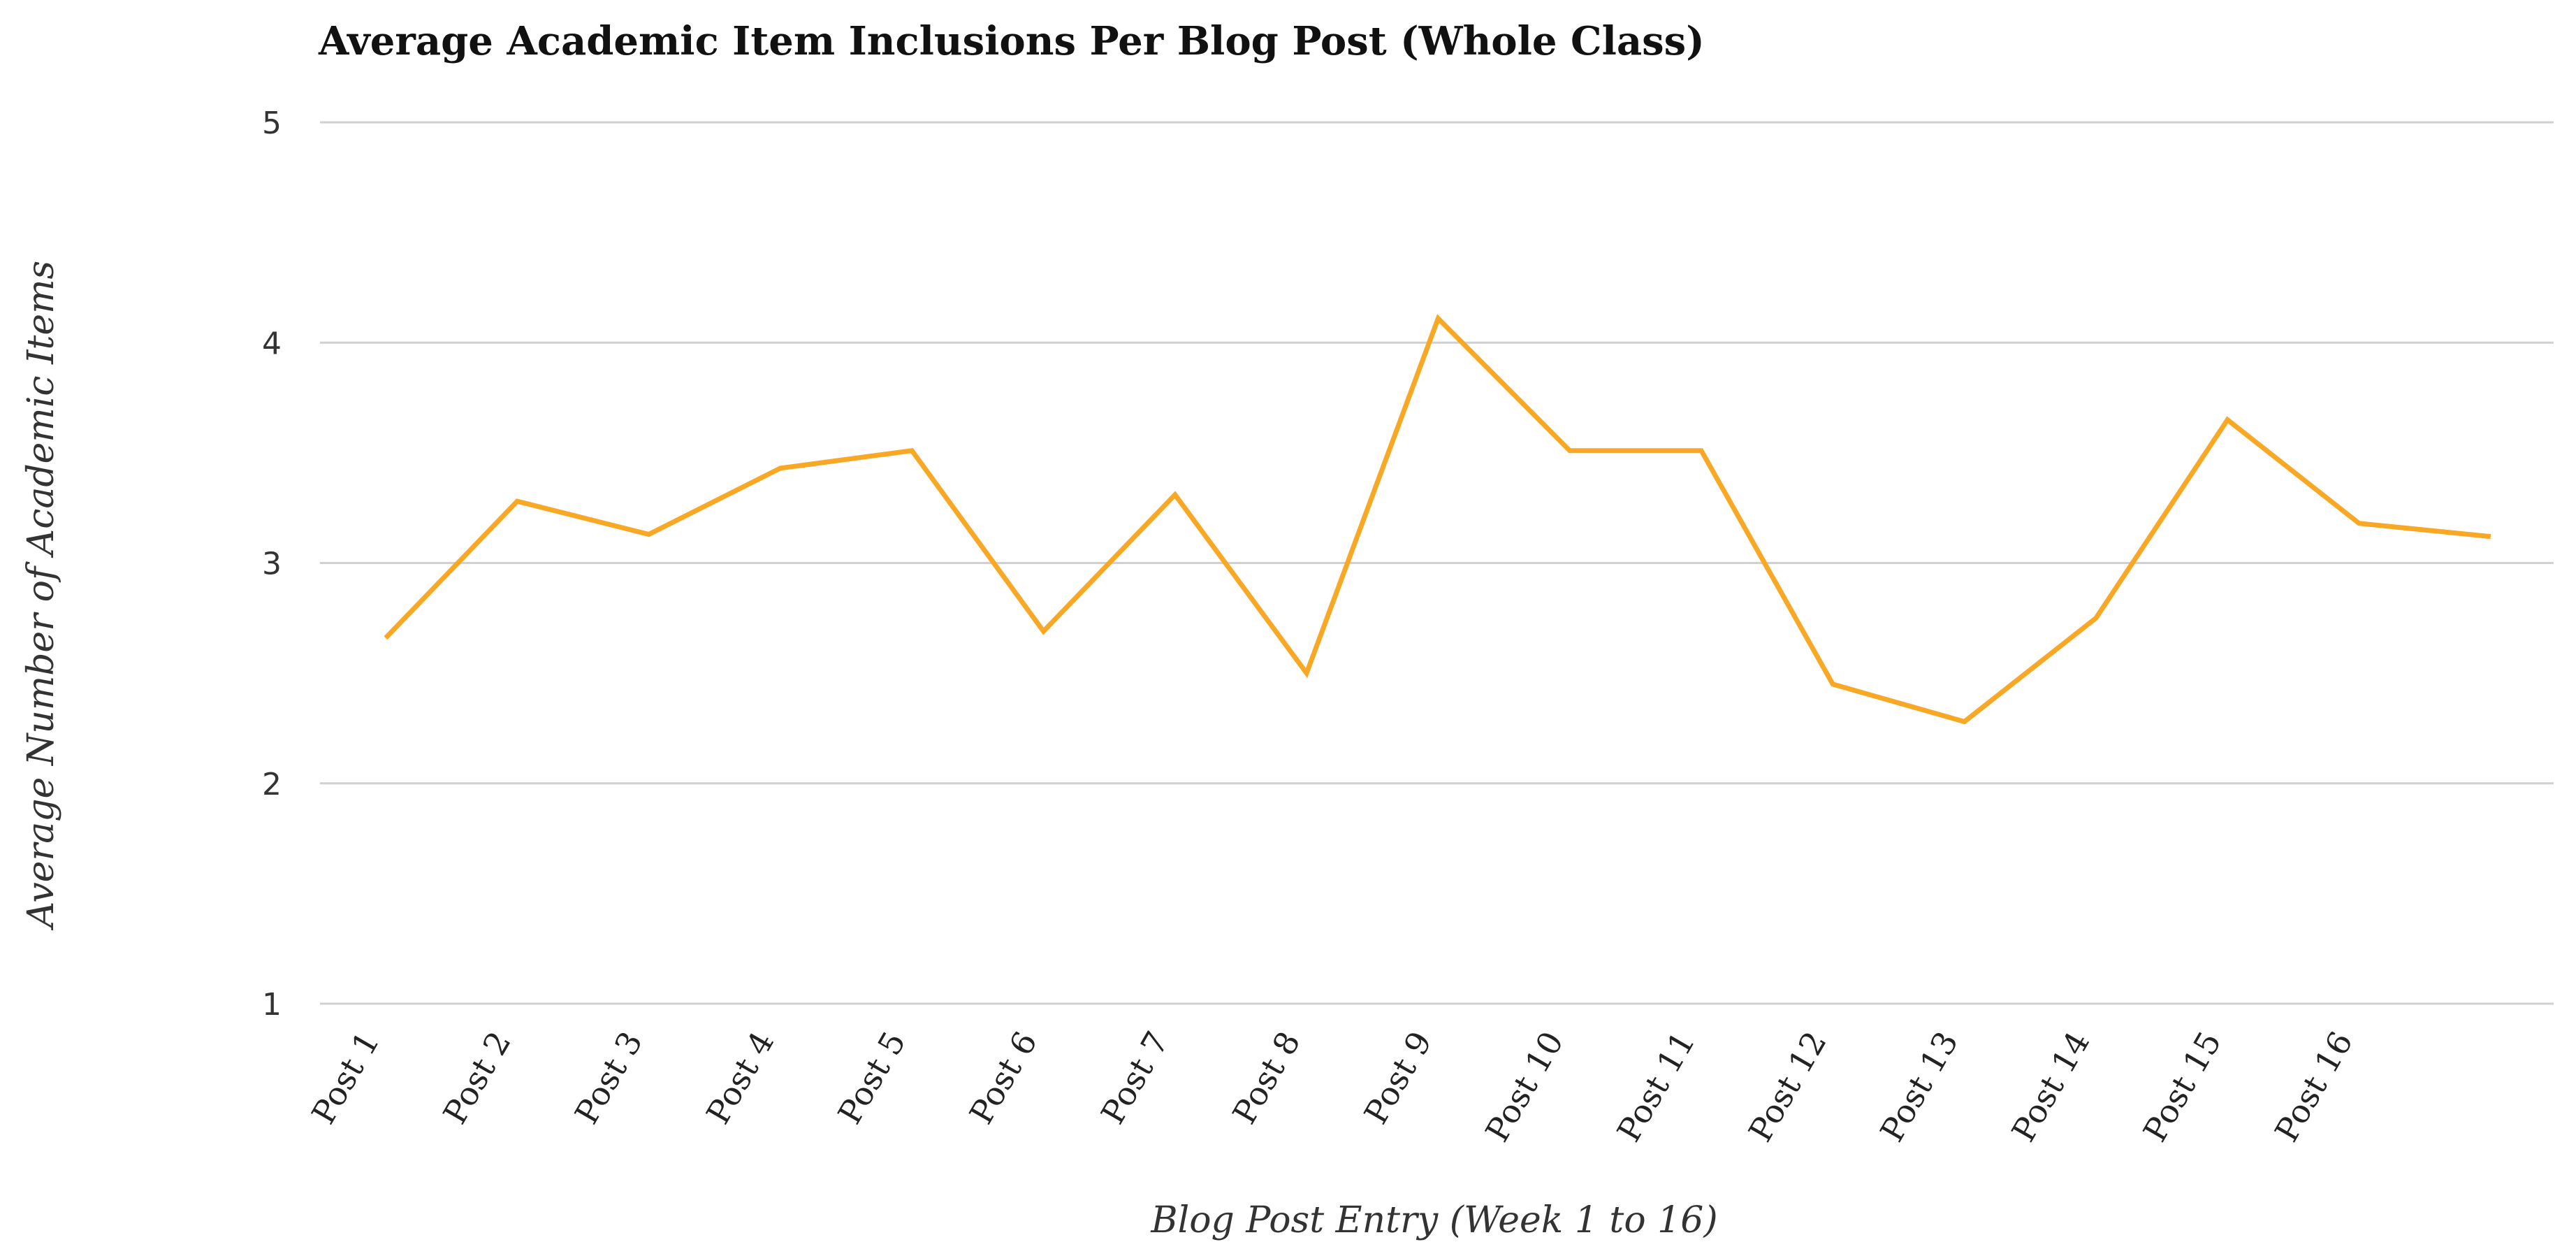 The width and height of the screenshot is (2576, 1256). What do you see at coordinates (2313, 1086) in the screenshot?
I see `x-tick-label: Post 16` at bounding box center [2313, 1086].